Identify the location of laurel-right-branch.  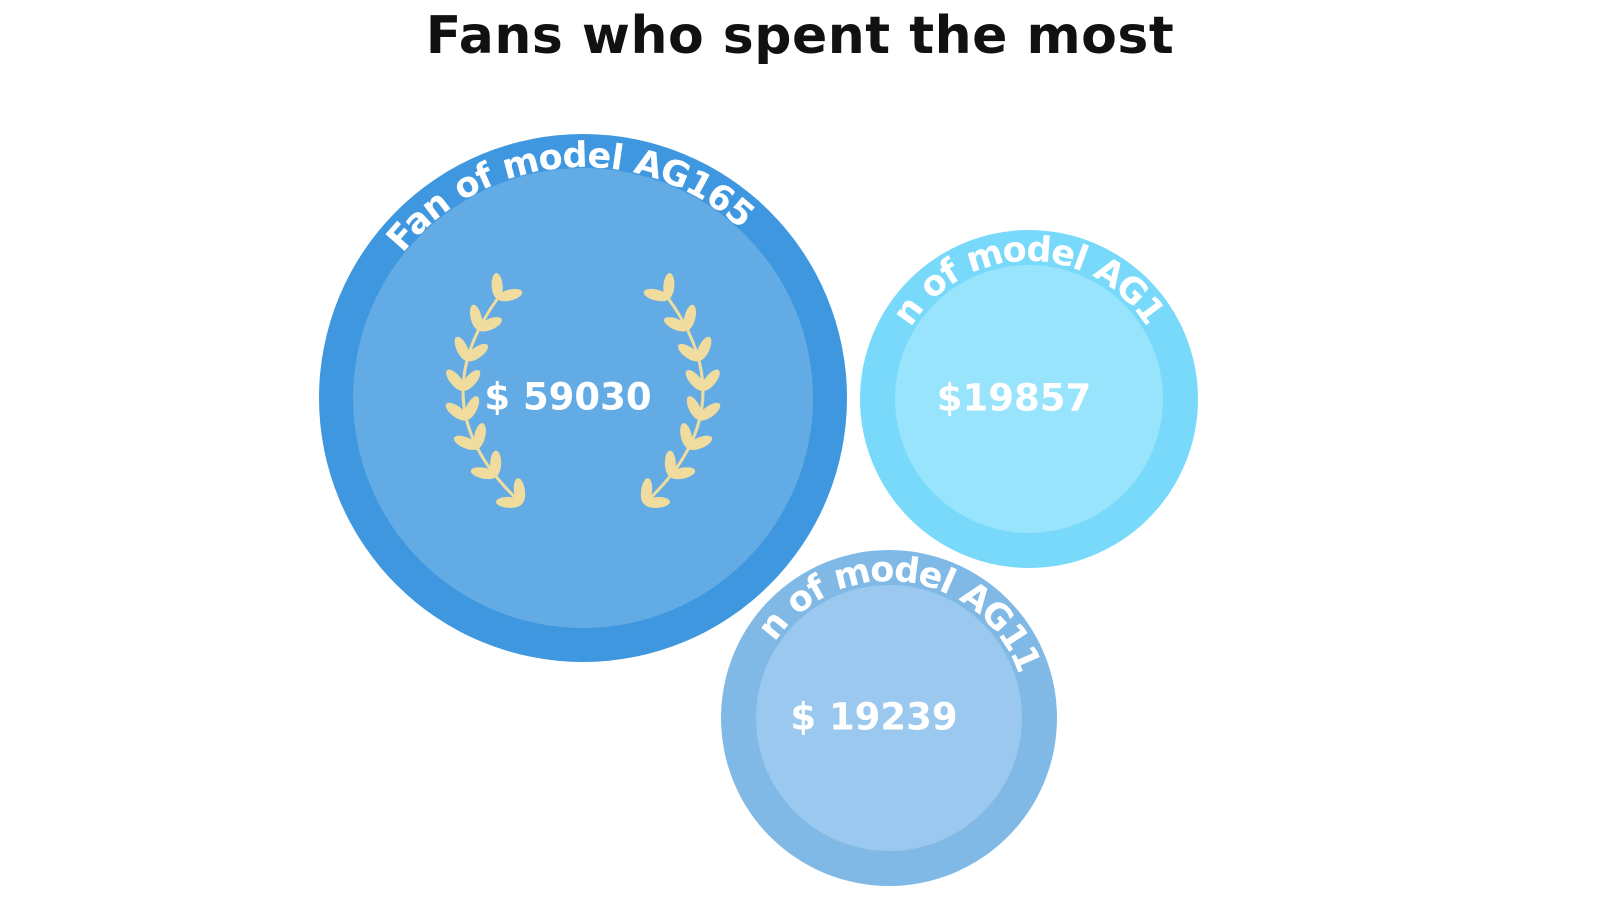
(680, 390).